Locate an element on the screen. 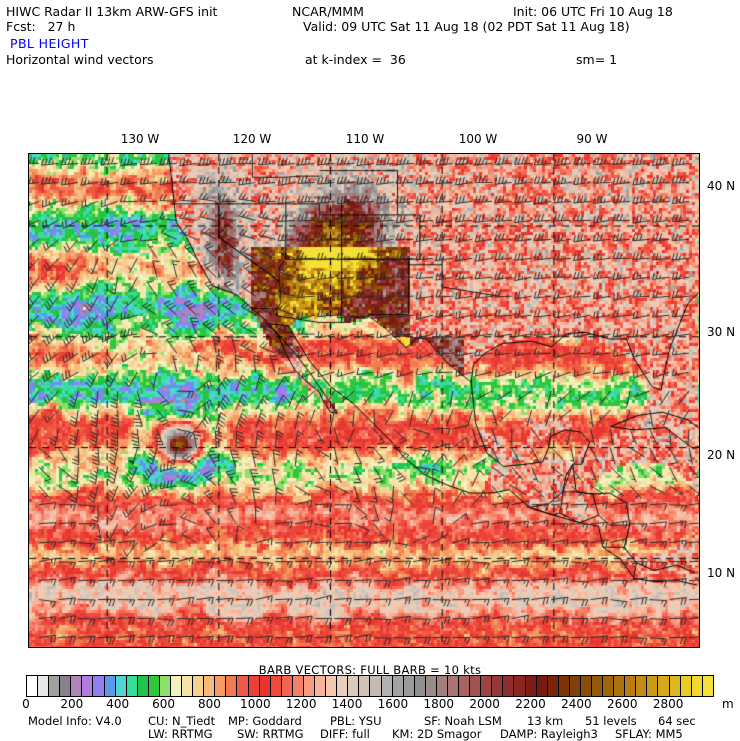  colorbar-swatches is located at coordinates (370, 686).